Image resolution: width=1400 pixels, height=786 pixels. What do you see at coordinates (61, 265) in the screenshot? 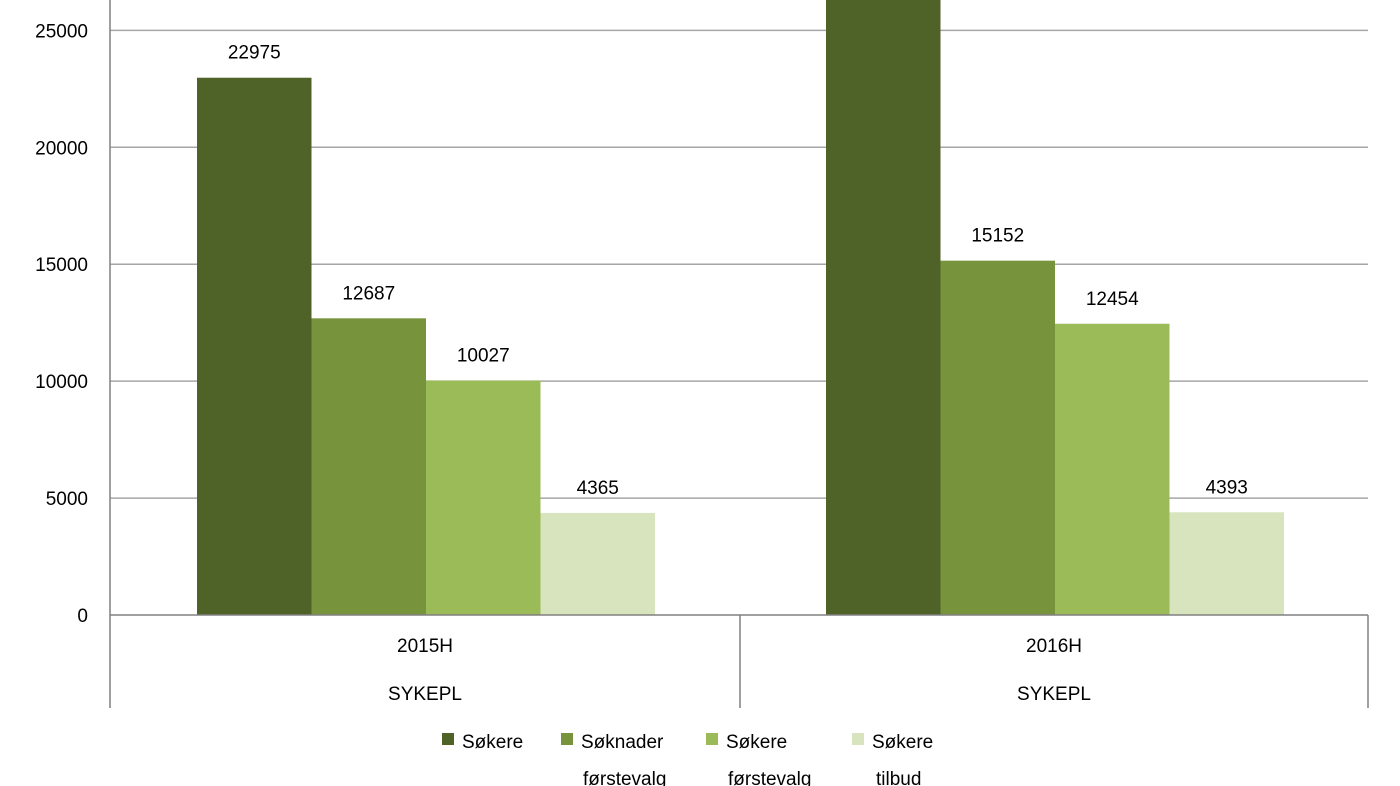
I see `y-tick-label: 15000` at bounding box center [61, 265].